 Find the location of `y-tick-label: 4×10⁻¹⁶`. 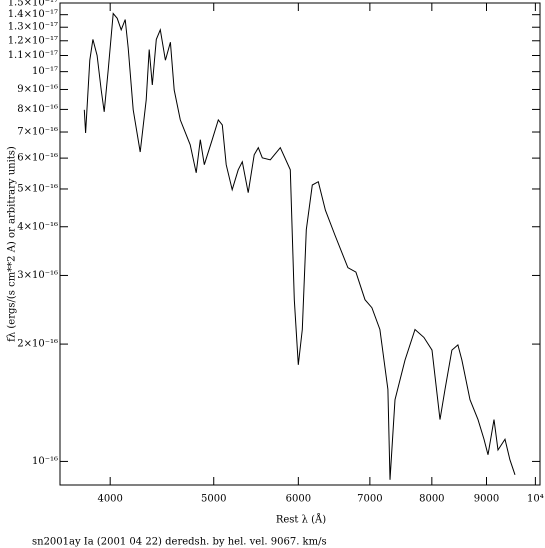

y-tick-label: 4×10⁻¹⁶ is located at coordinates (37, 226).